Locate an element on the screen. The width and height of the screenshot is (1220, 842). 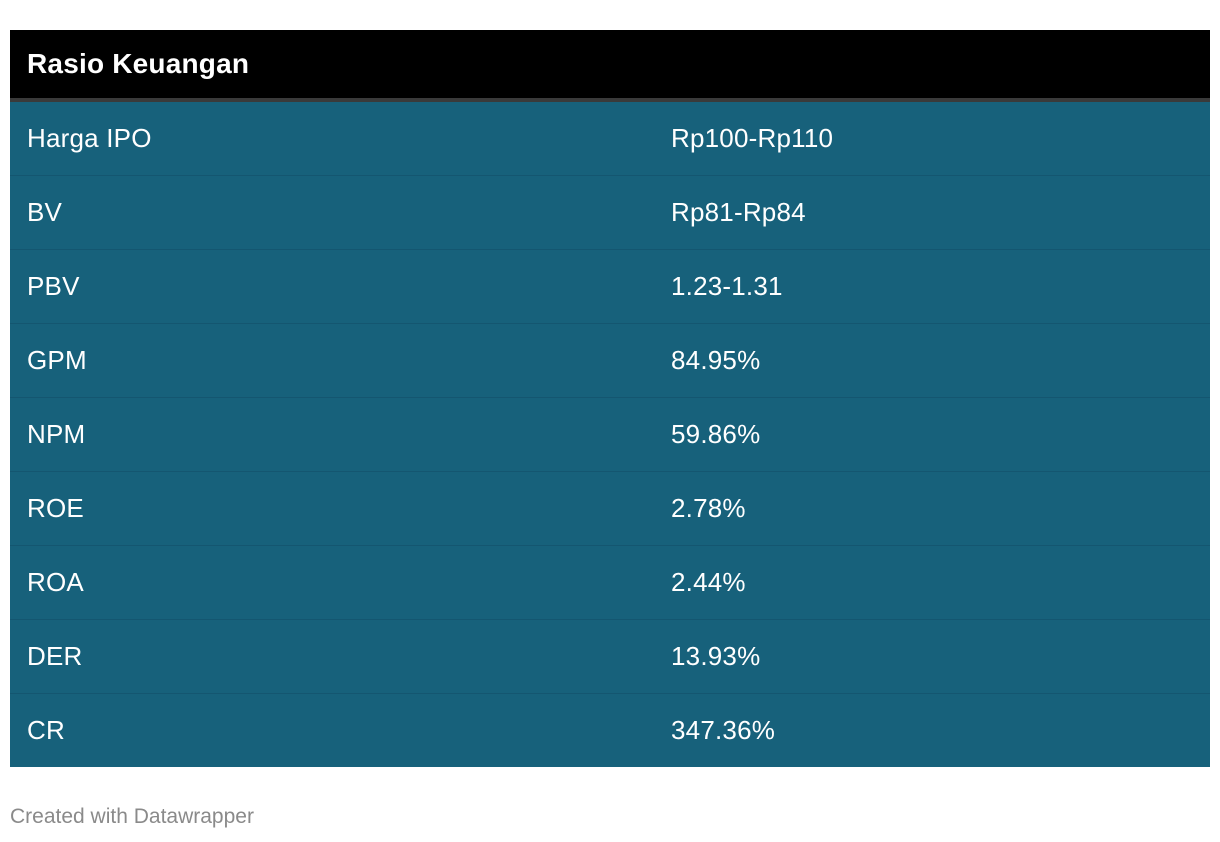
table-row: ROA 2.44% is located at coordinates (610, 583).